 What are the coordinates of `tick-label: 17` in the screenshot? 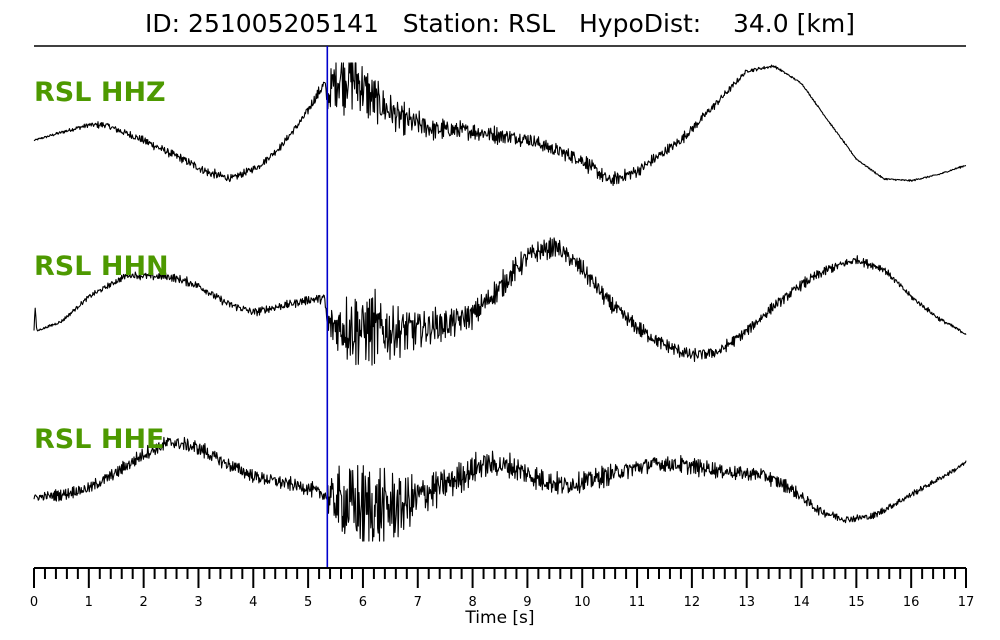 It's located at (966, 602).